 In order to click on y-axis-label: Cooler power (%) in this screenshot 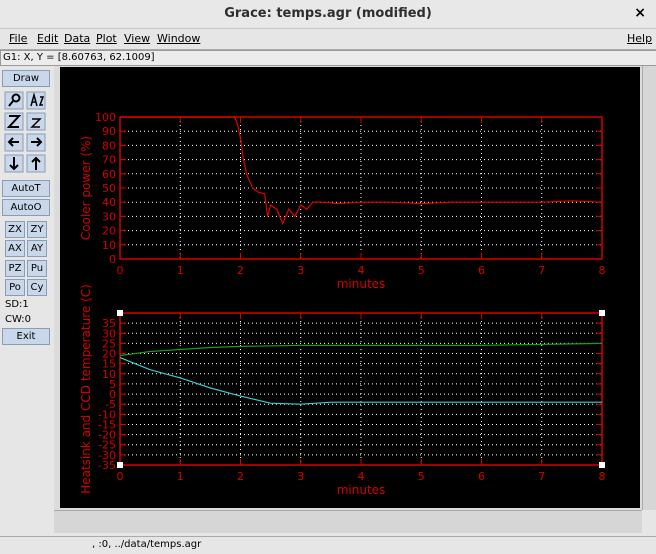, I will do `click(86, 188)`.